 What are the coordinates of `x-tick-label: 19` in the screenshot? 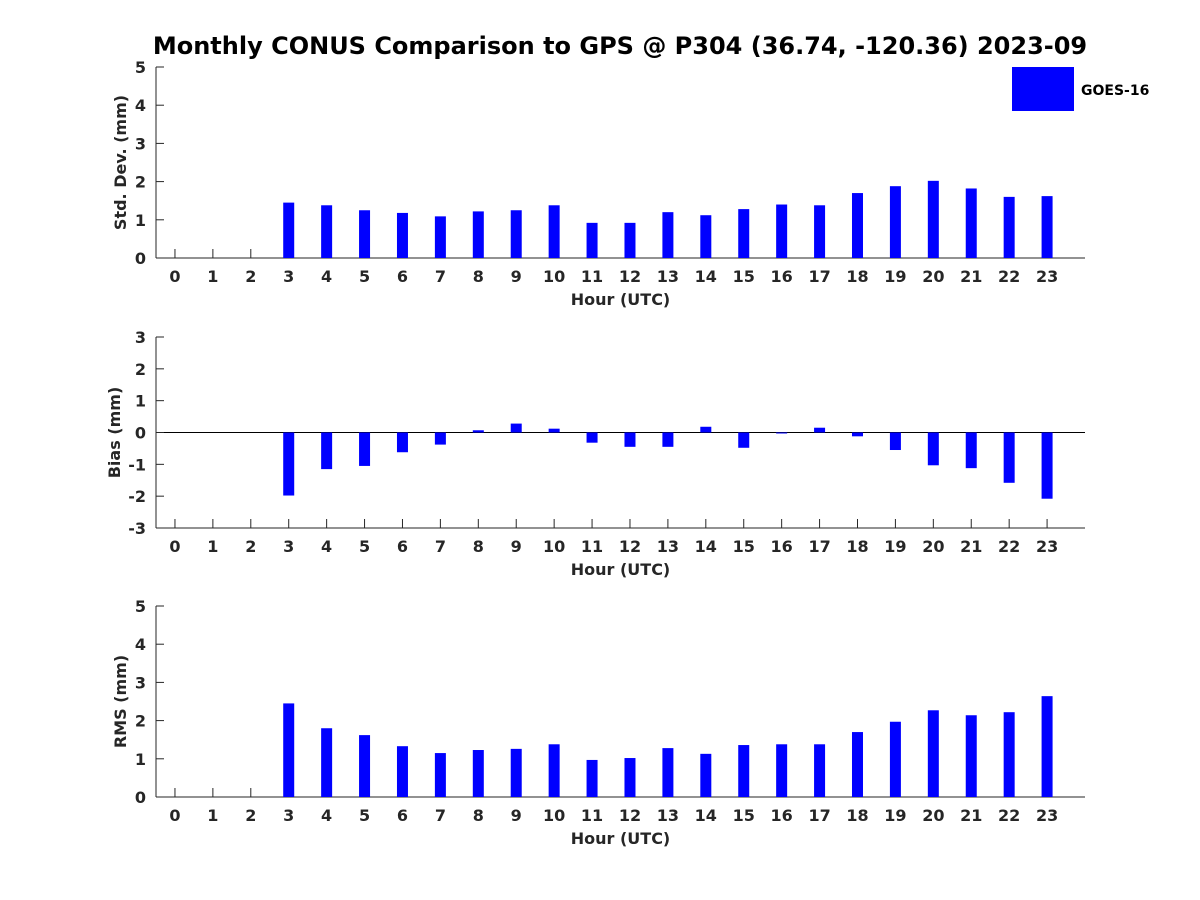 It's located at (895, 815).